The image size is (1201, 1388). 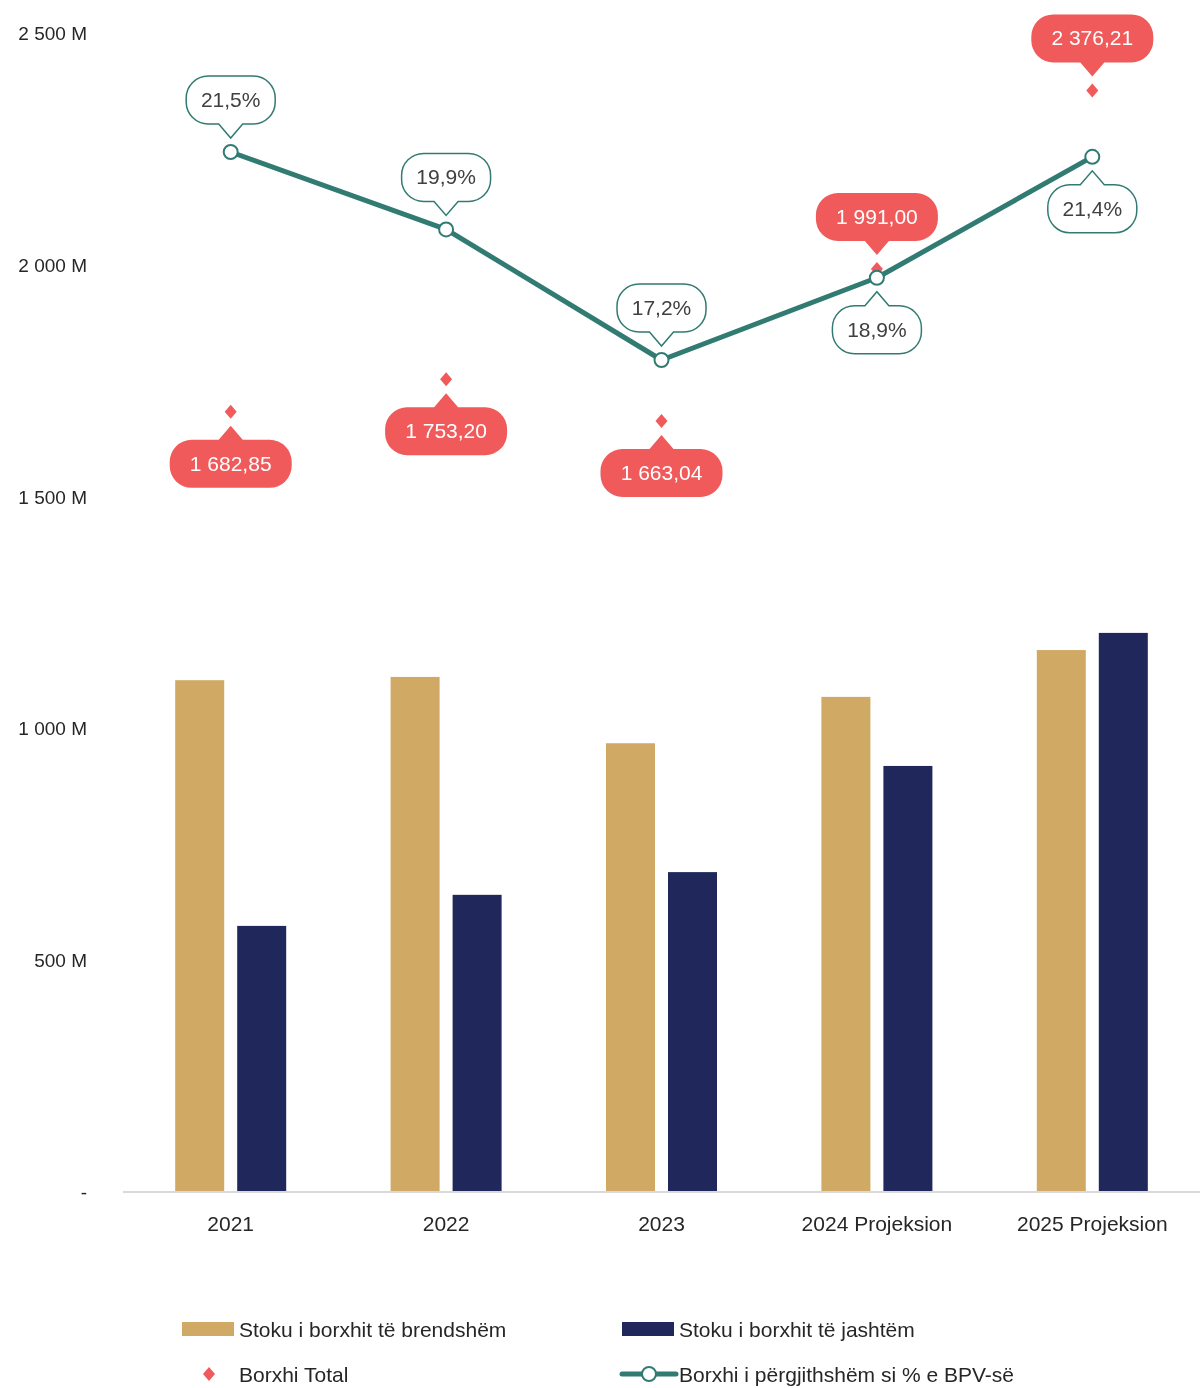 I want to click on y-tick-label: 500 M, so click(x=60, y=961).